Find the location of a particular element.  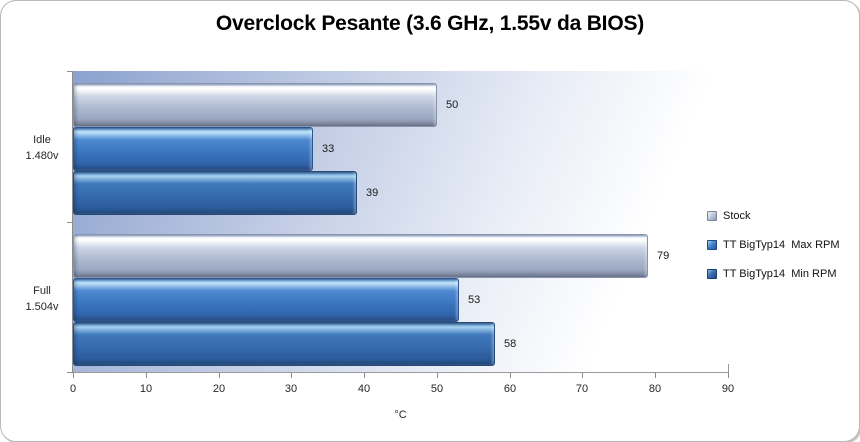

category-label-line1: Full is located at coordinates (42, 290).